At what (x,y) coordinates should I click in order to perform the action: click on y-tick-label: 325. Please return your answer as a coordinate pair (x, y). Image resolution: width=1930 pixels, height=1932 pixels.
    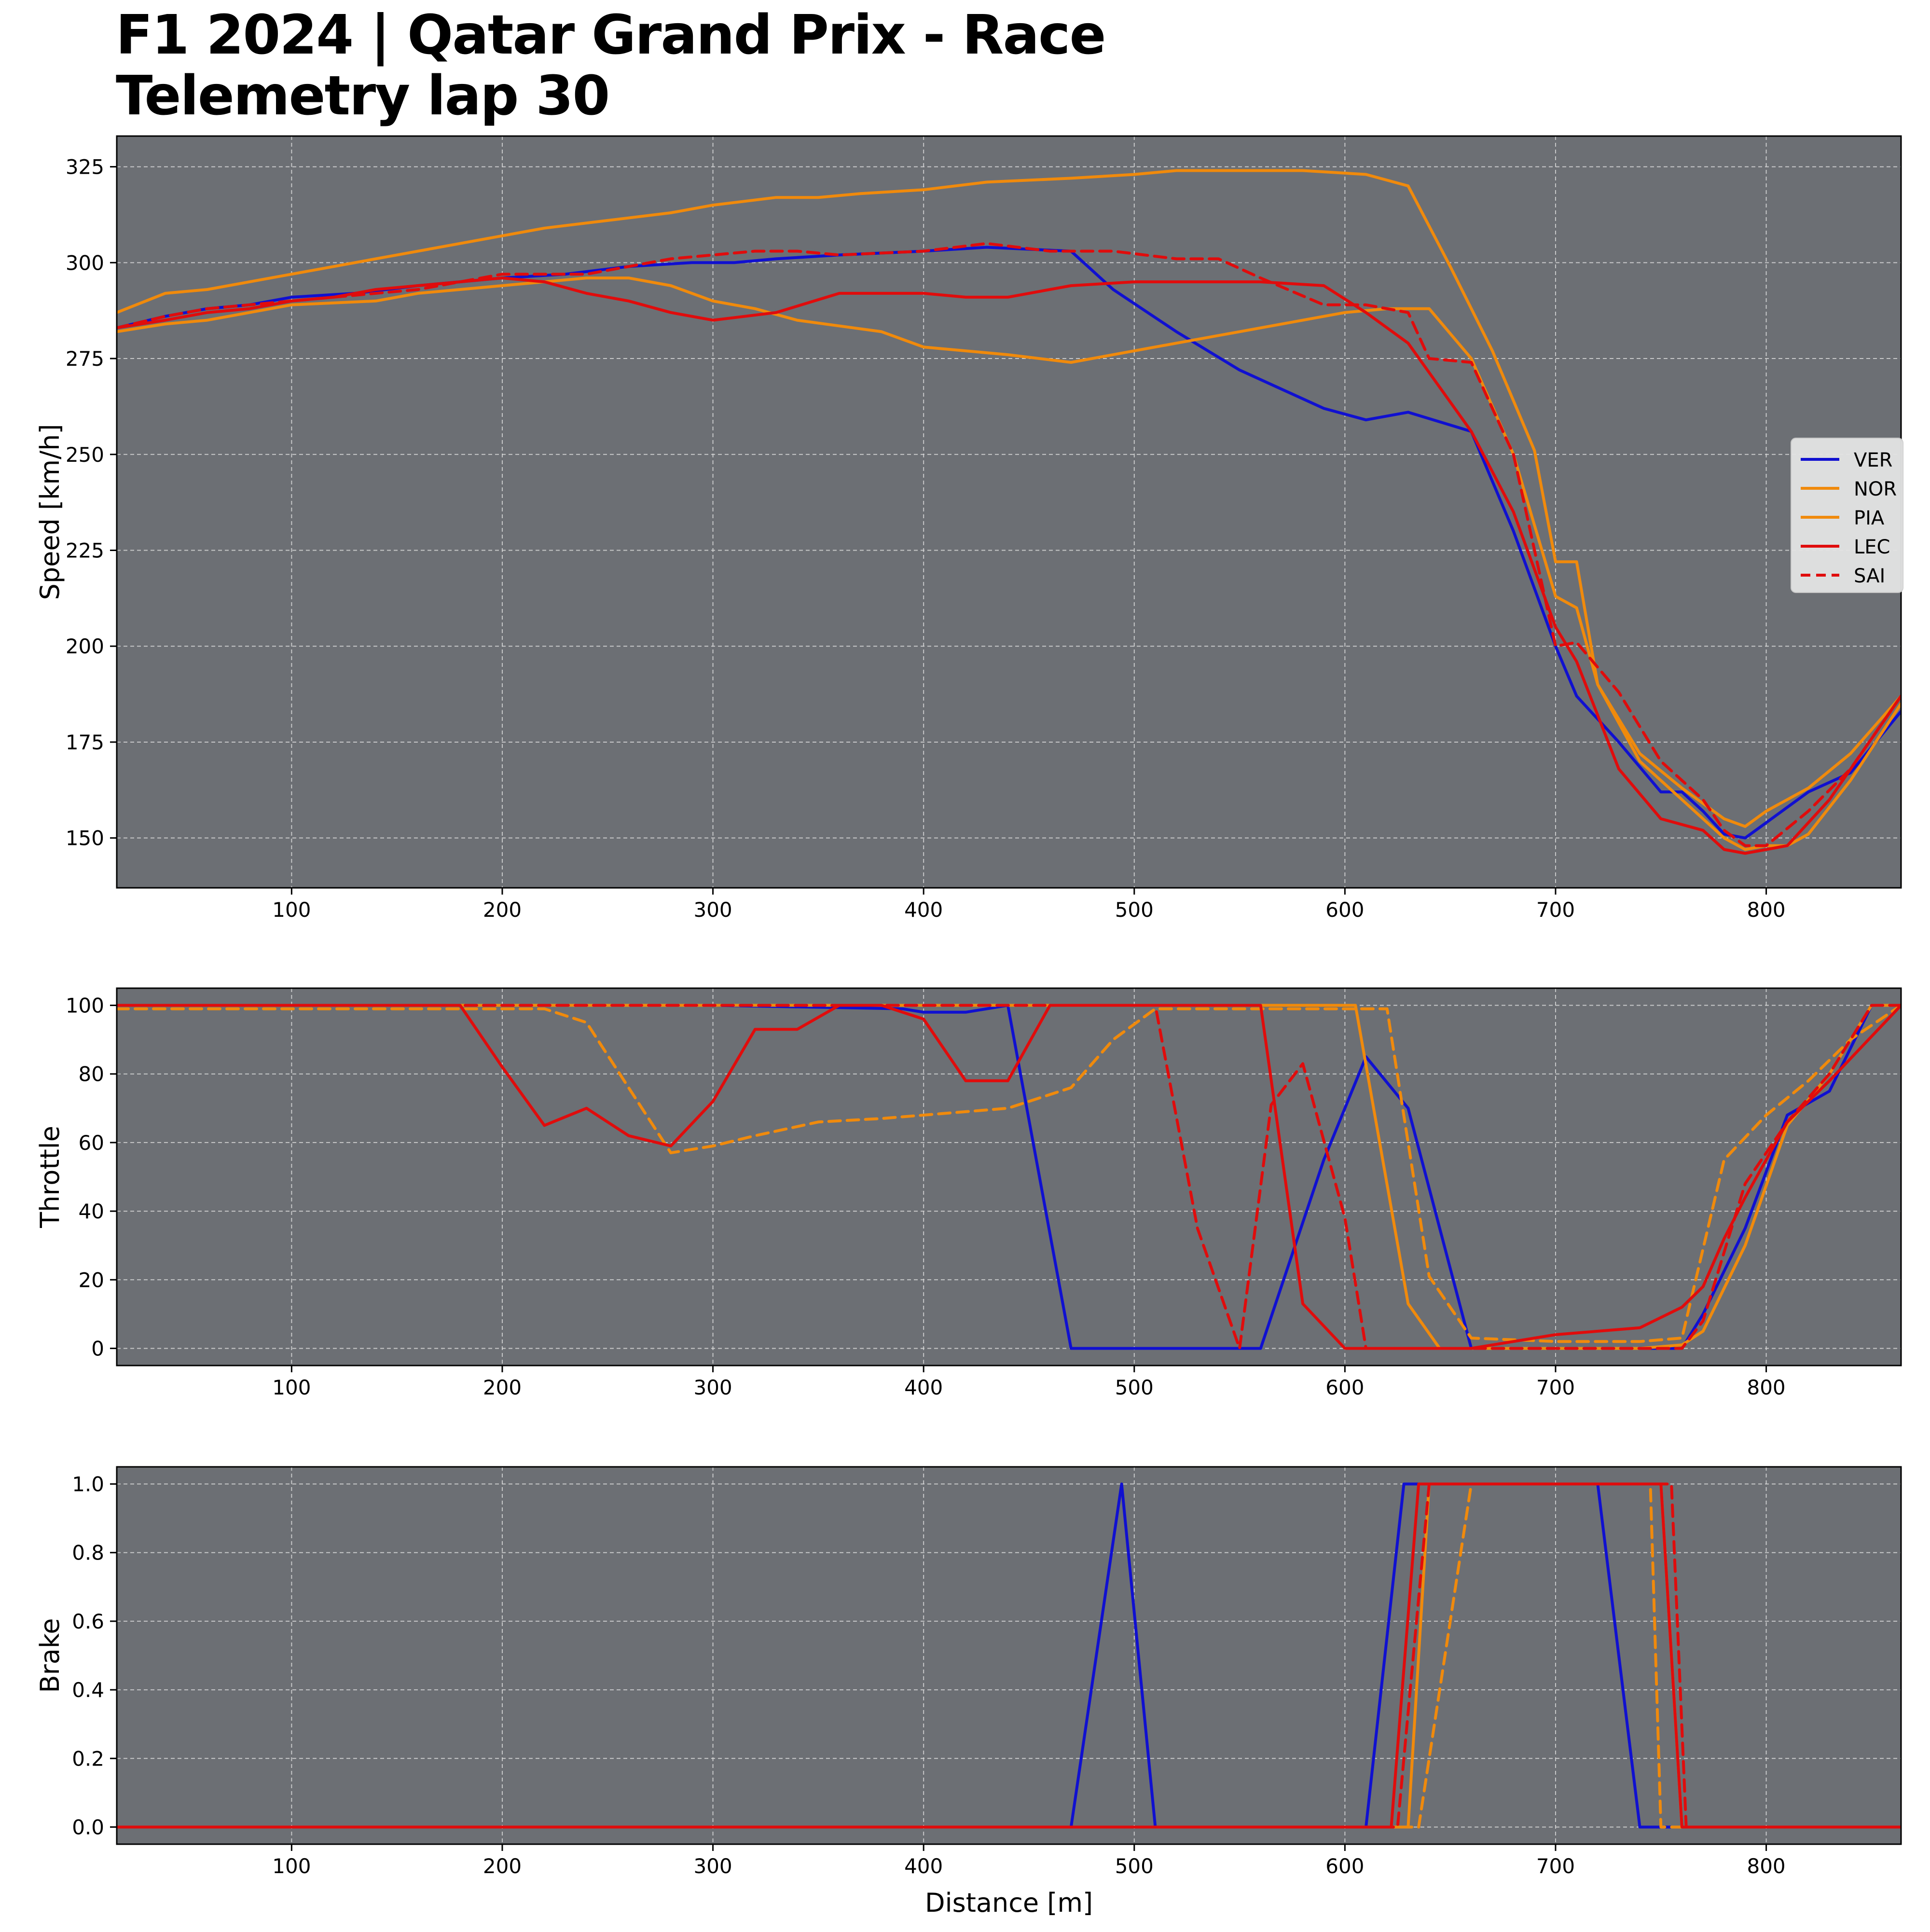
    Looking at the image, I should click on (85, 167).